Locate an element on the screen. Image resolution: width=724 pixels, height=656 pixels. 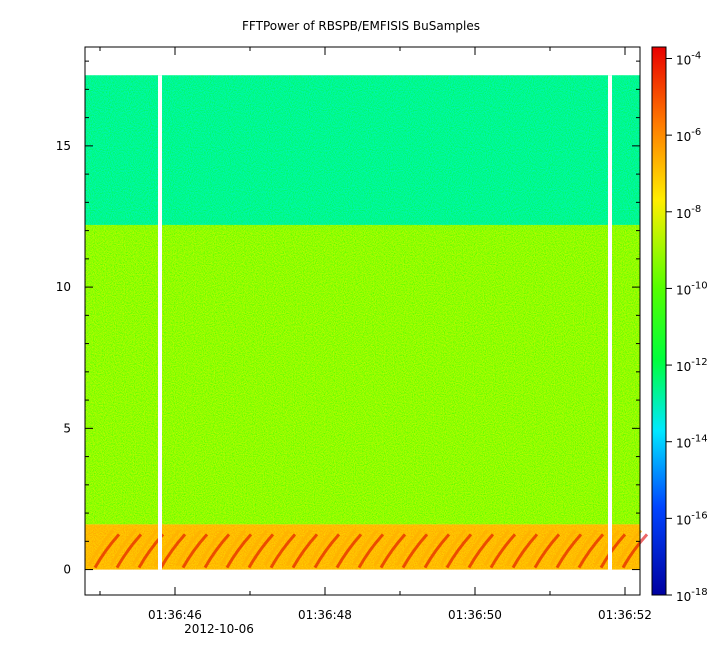
colorbar-tick-label: 10⁻¹⁰ is located at coordinates (692, 288).